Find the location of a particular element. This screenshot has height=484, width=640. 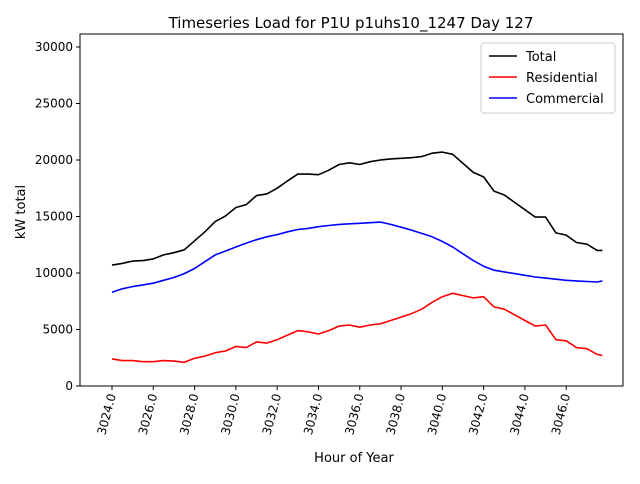

x-tick-label: 3032.0 is located at coordinates (272, 414).